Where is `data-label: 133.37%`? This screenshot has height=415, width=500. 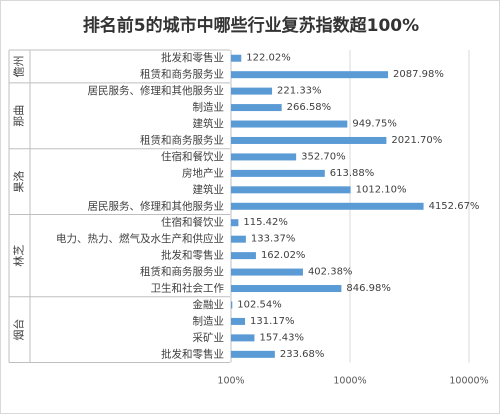 data-label: 133.37% is located at coordinates (273, 239).